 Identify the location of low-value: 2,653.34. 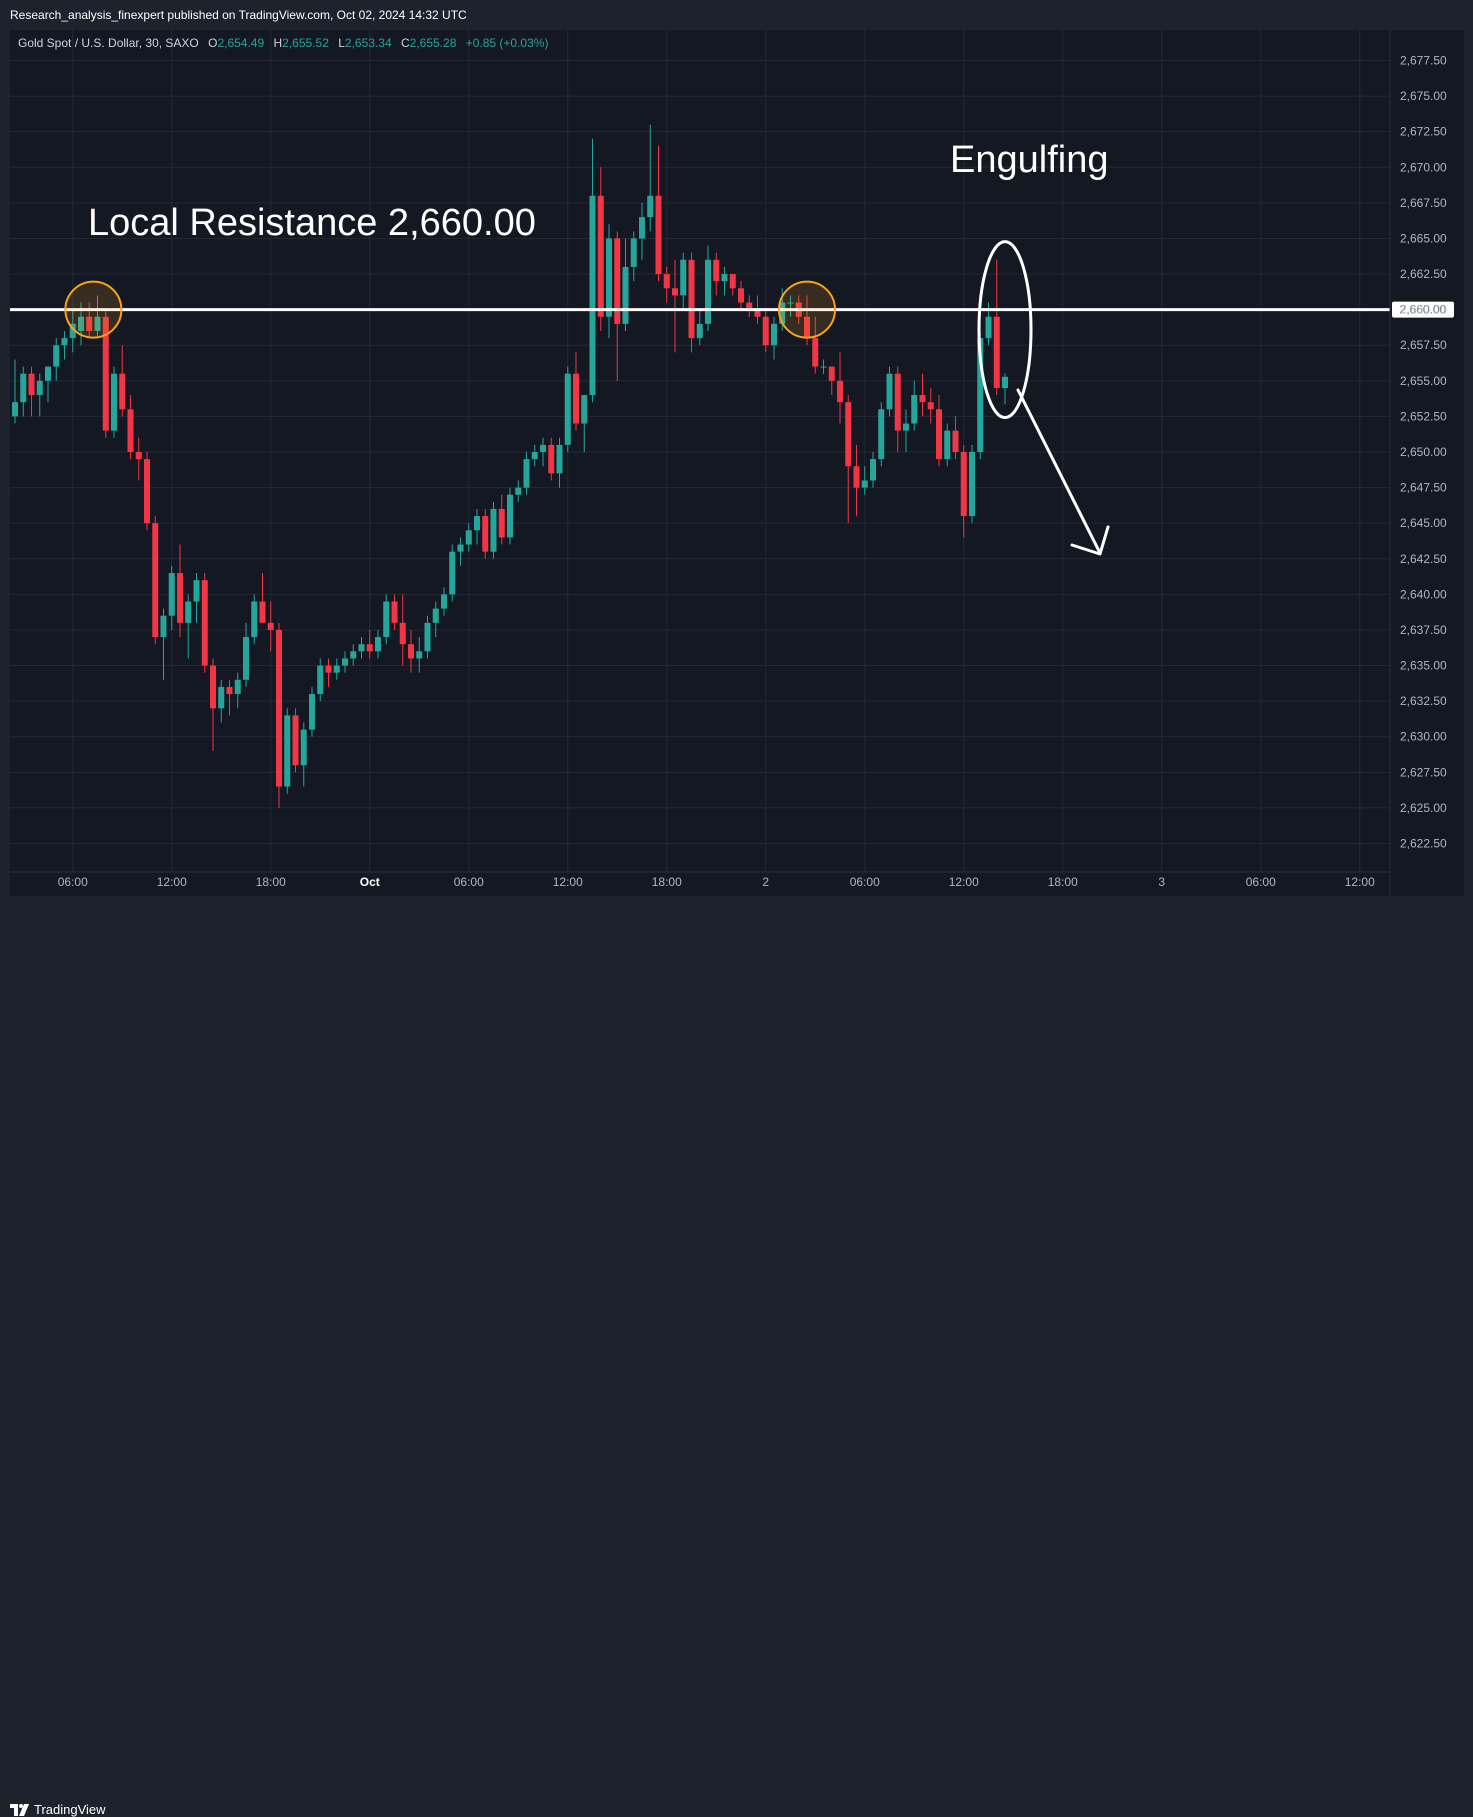
(368, 43).